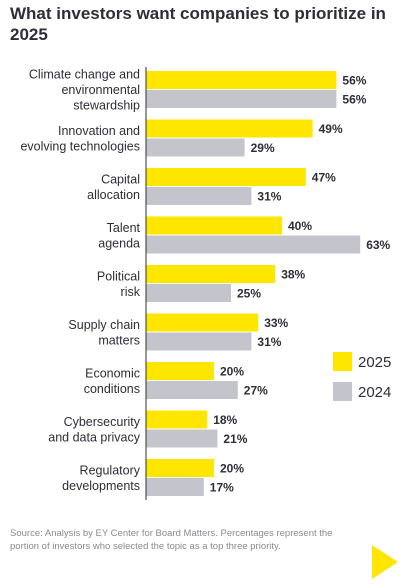 Image resolution: width=416 pixels, height=588 pixels. Describe the element at coordinates (374, 392) in the screenshot. I see `legend-label: 2024` at that location.